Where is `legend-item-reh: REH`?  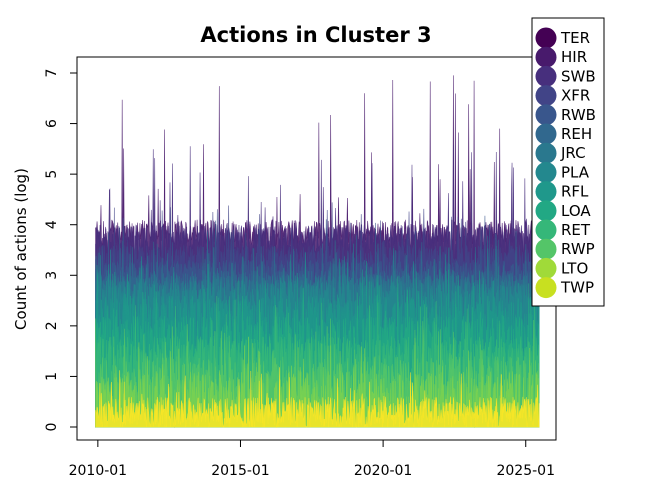 legend-item-reh: REH is located at coordinates (563, 134).